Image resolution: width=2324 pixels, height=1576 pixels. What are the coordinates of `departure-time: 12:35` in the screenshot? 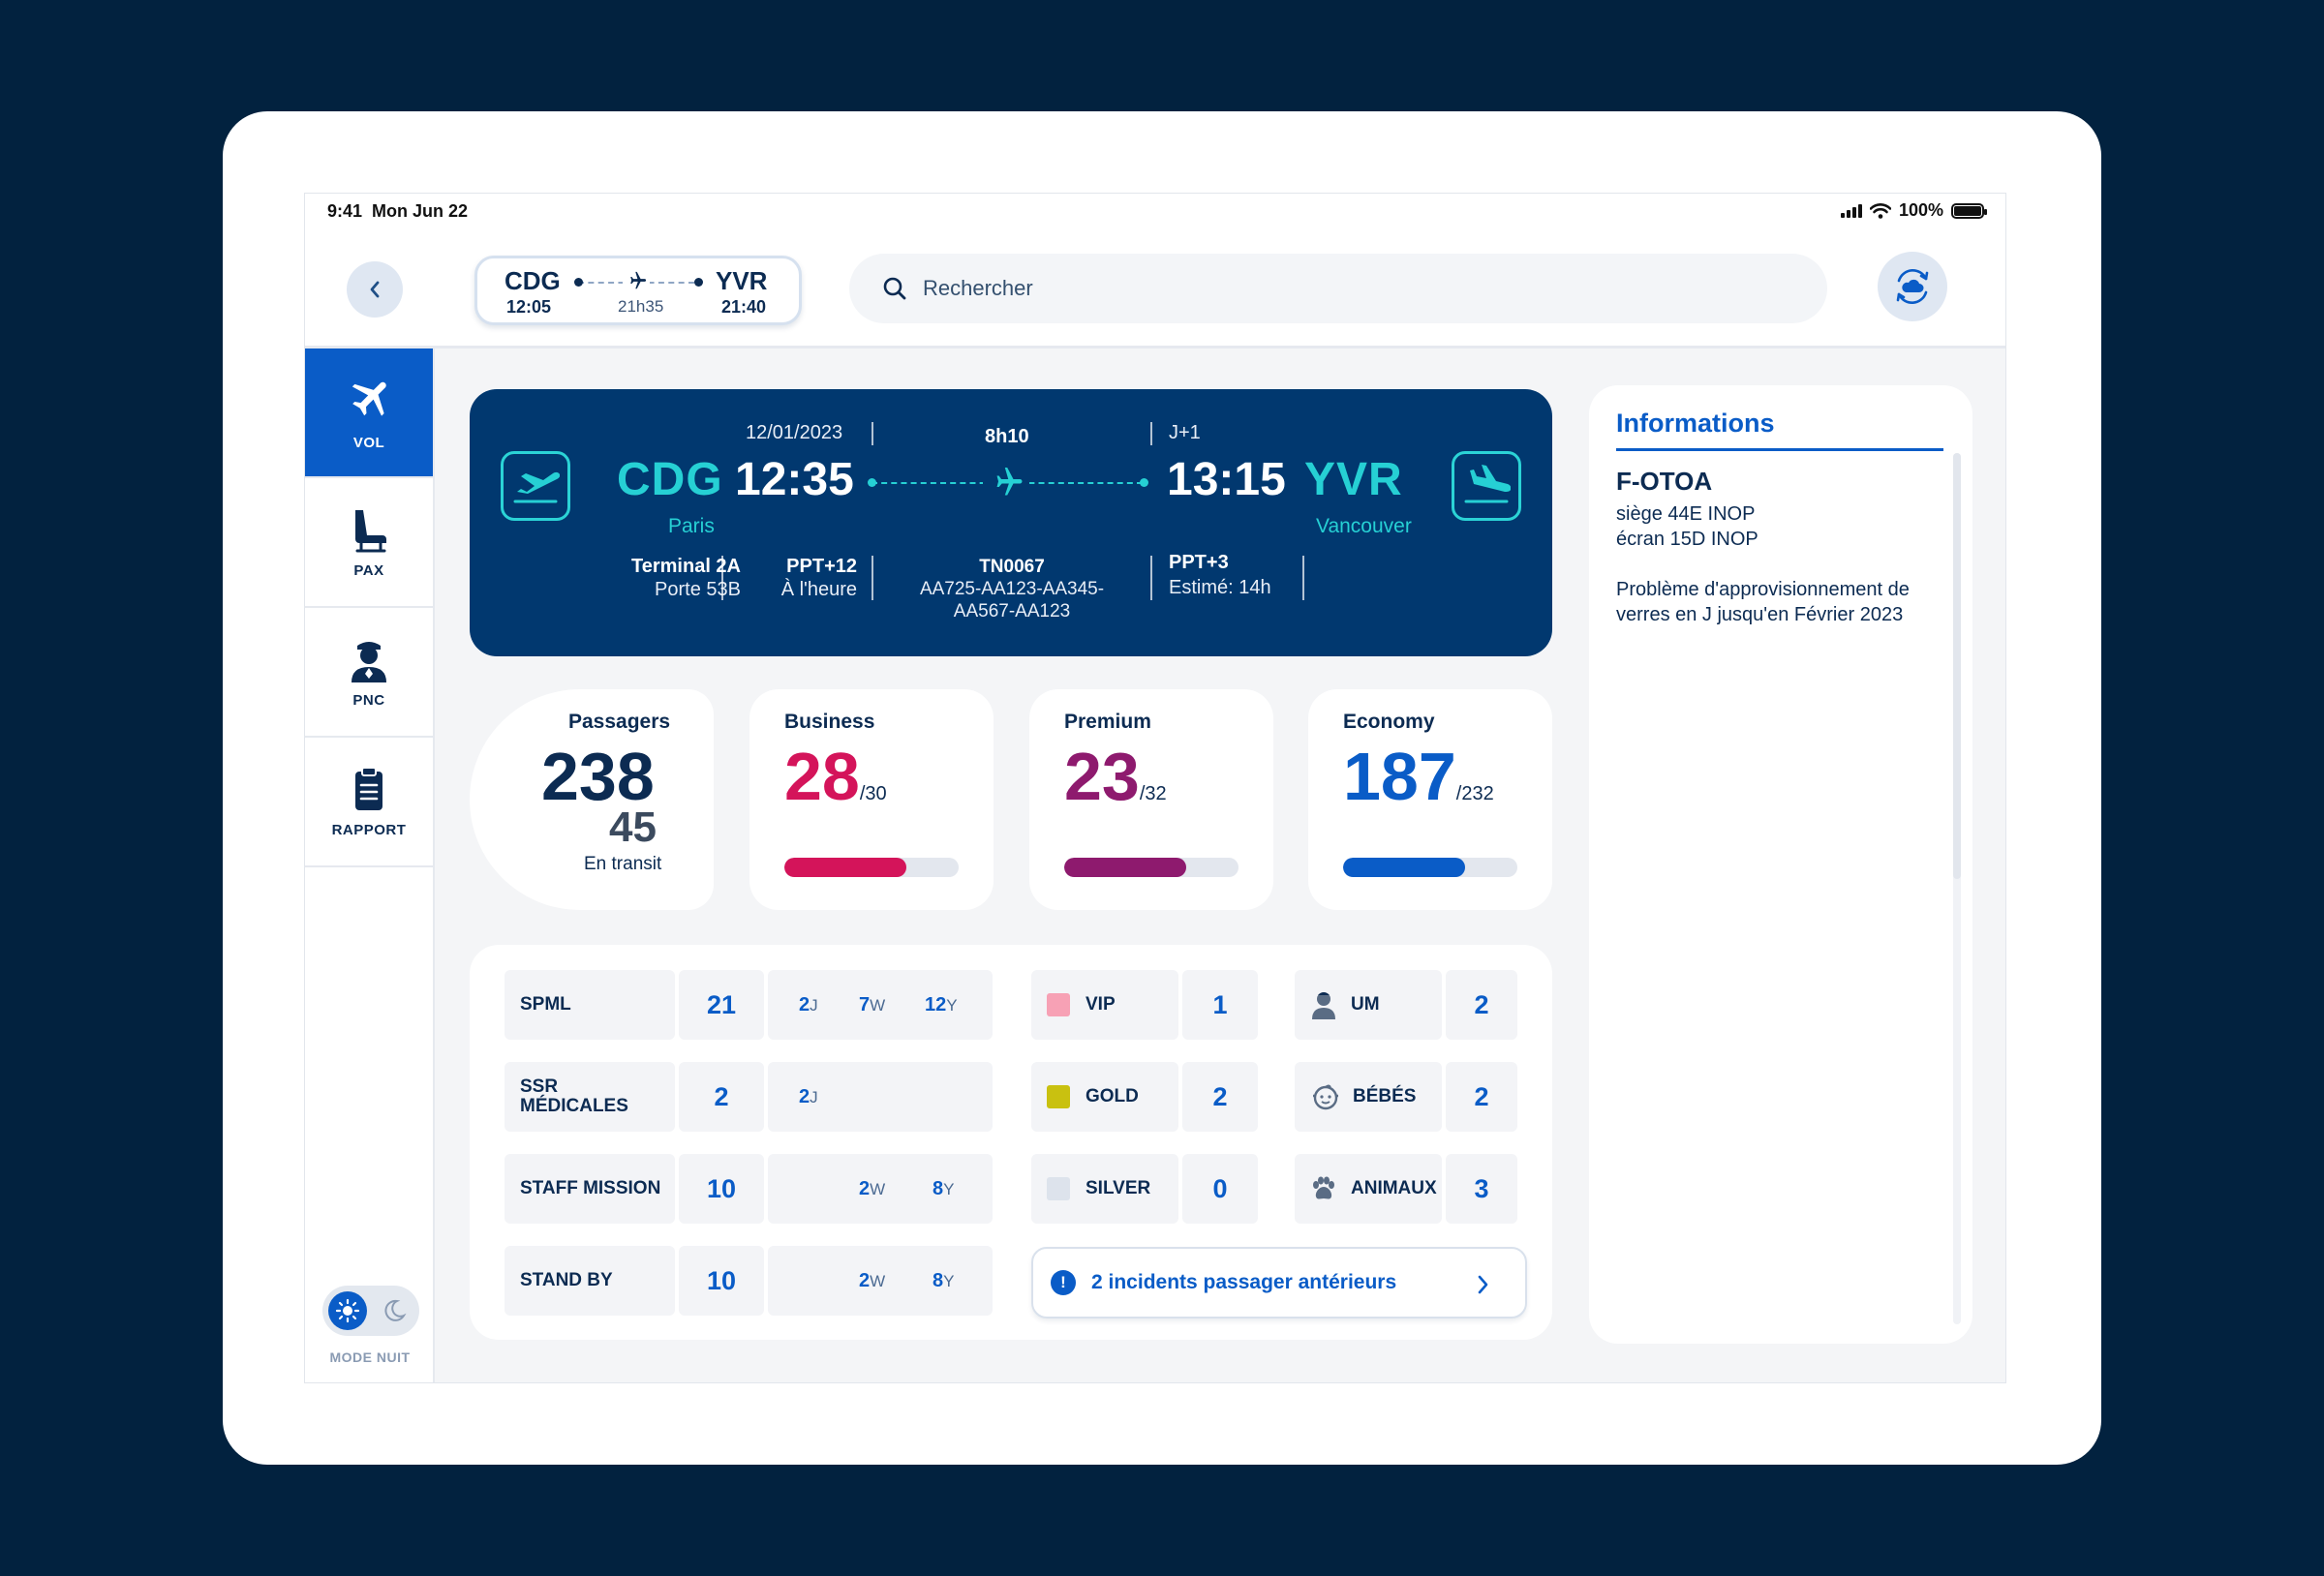 It's located at (794, 479).